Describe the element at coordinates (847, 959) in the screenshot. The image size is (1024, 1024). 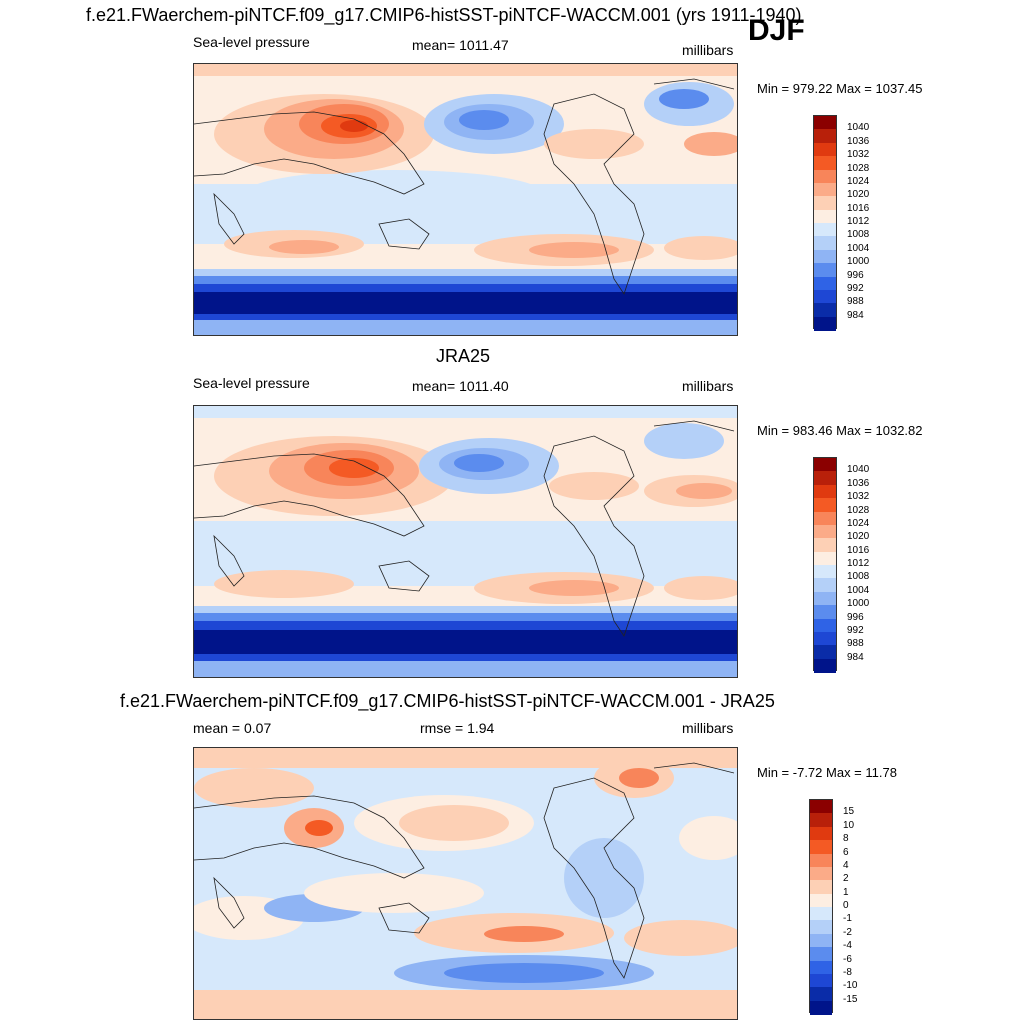
I see `colorbar-label: -6` at that location.